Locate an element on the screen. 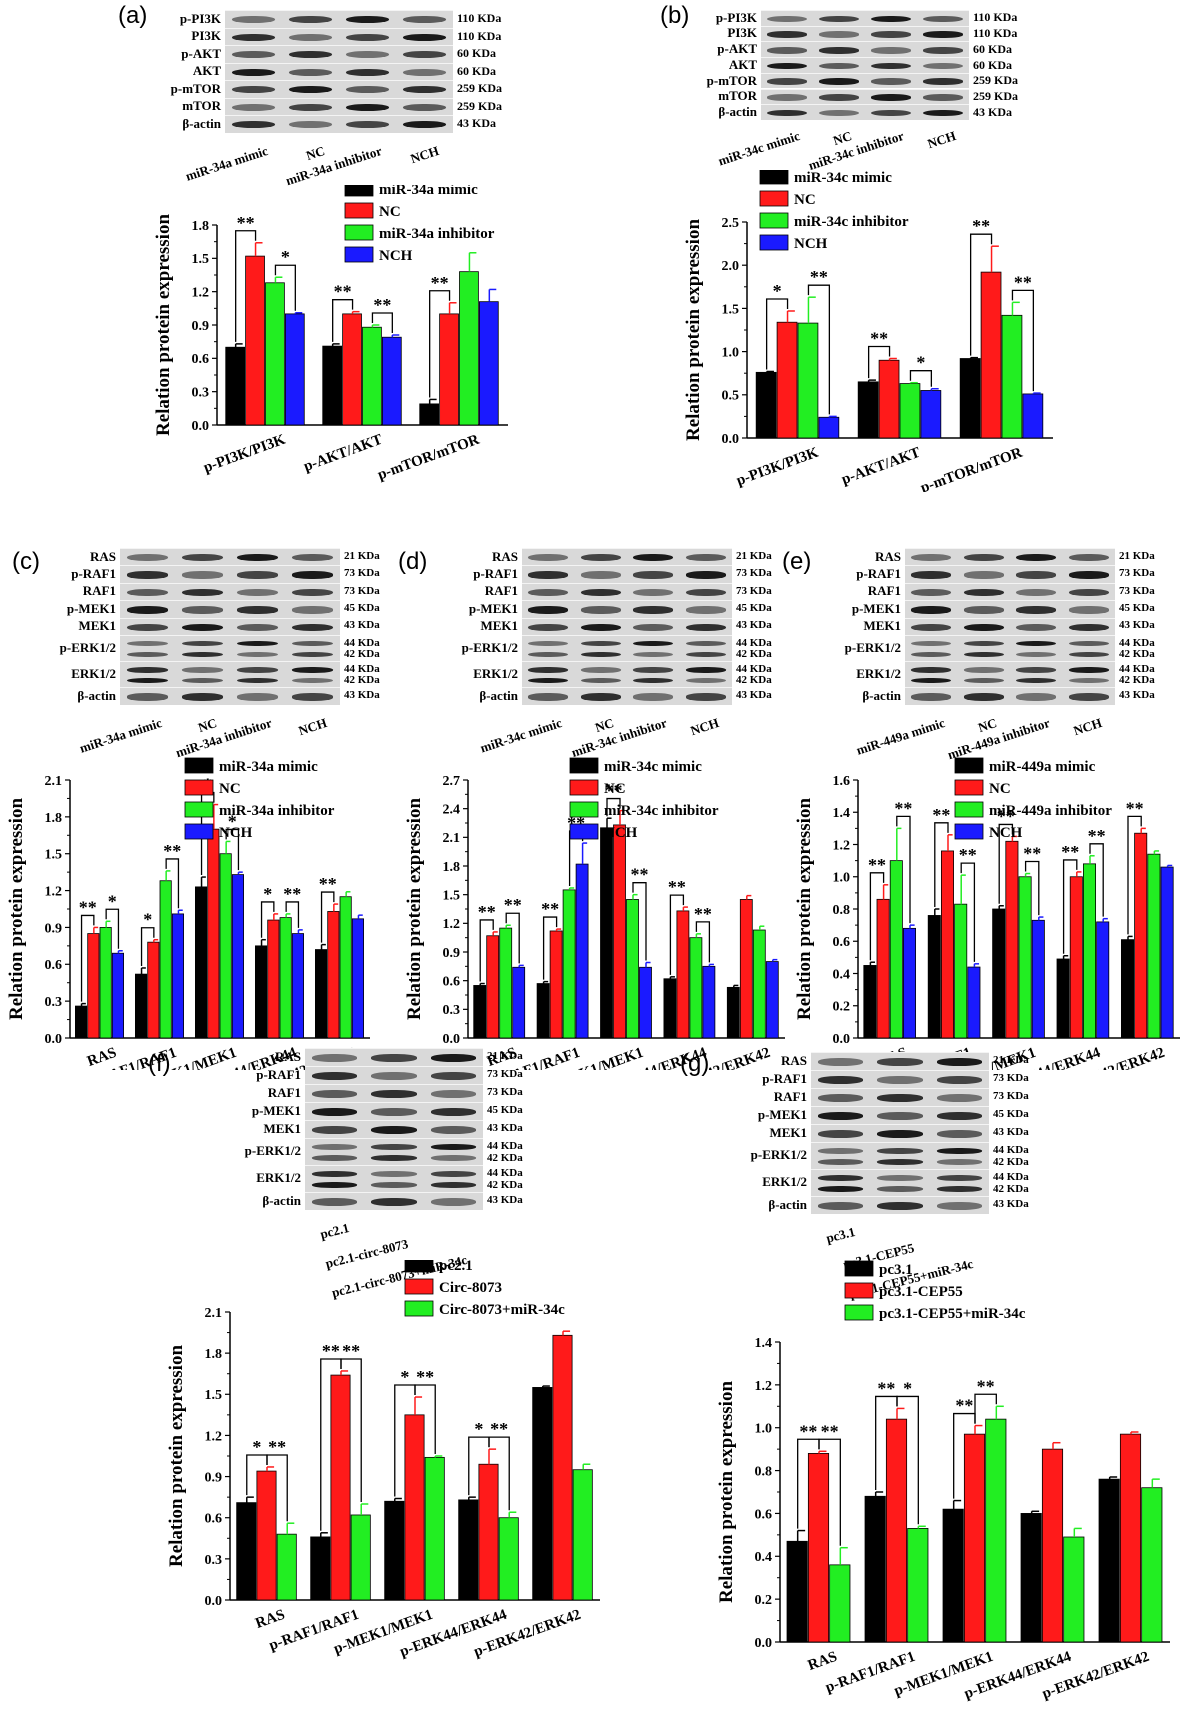 The image size is (1195, 1733). panel-label: (b) is located at coordinates (675, 15).